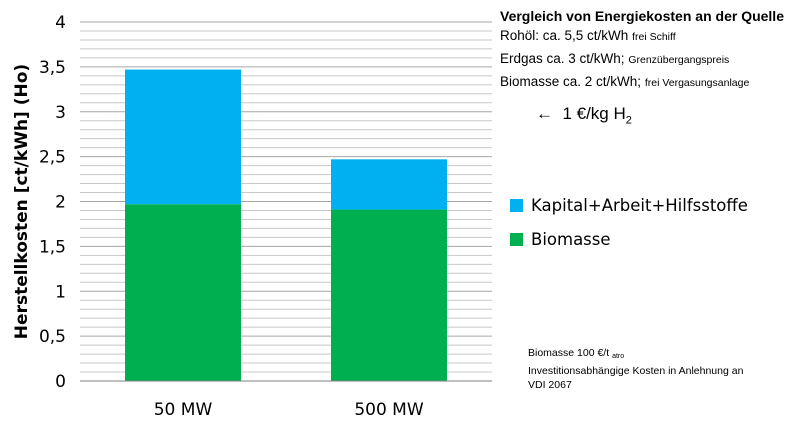  I want to click on y-tick-label: 3, so click(60, 113).